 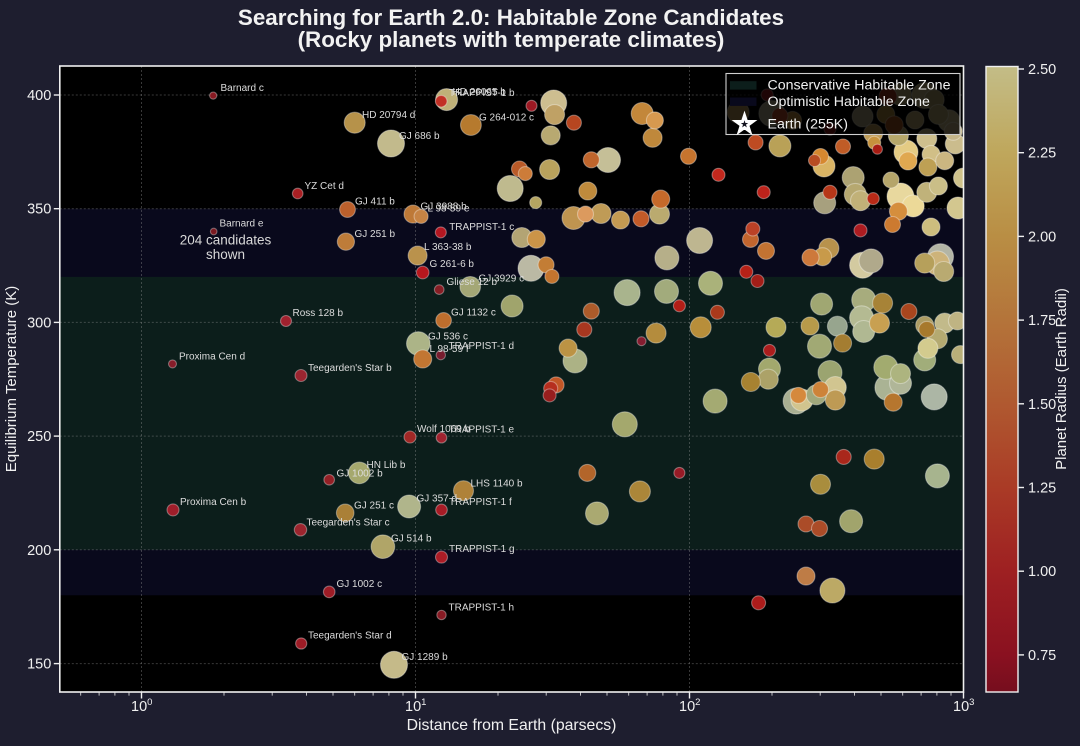 What do you see at coordinates (411, 539) in the screenshot?
I see `svg-text: GJ 514 b` at bounding box center [411, 539].